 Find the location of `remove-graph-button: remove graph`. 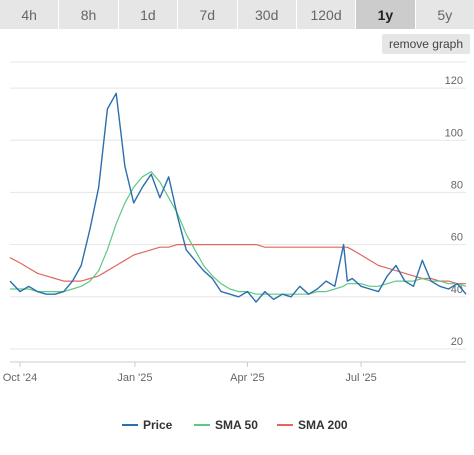

remove-graph-button: remove graph is located at coordinates (425, 44).